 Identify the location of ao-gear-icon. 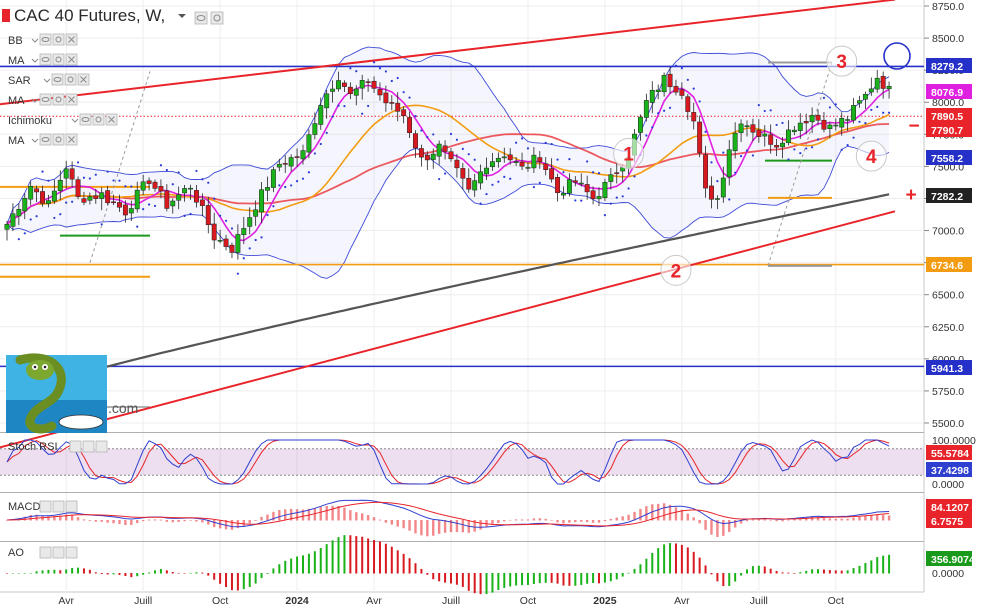
(58, 552).